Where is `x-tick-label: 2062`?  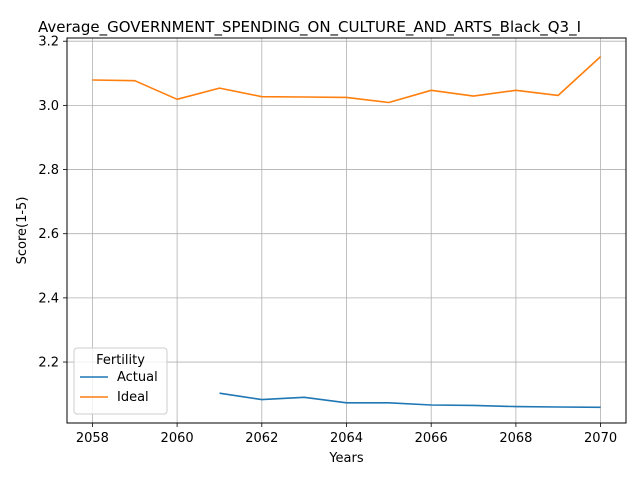
x-tick-label: 2062 is located at coordinates (261, 438).